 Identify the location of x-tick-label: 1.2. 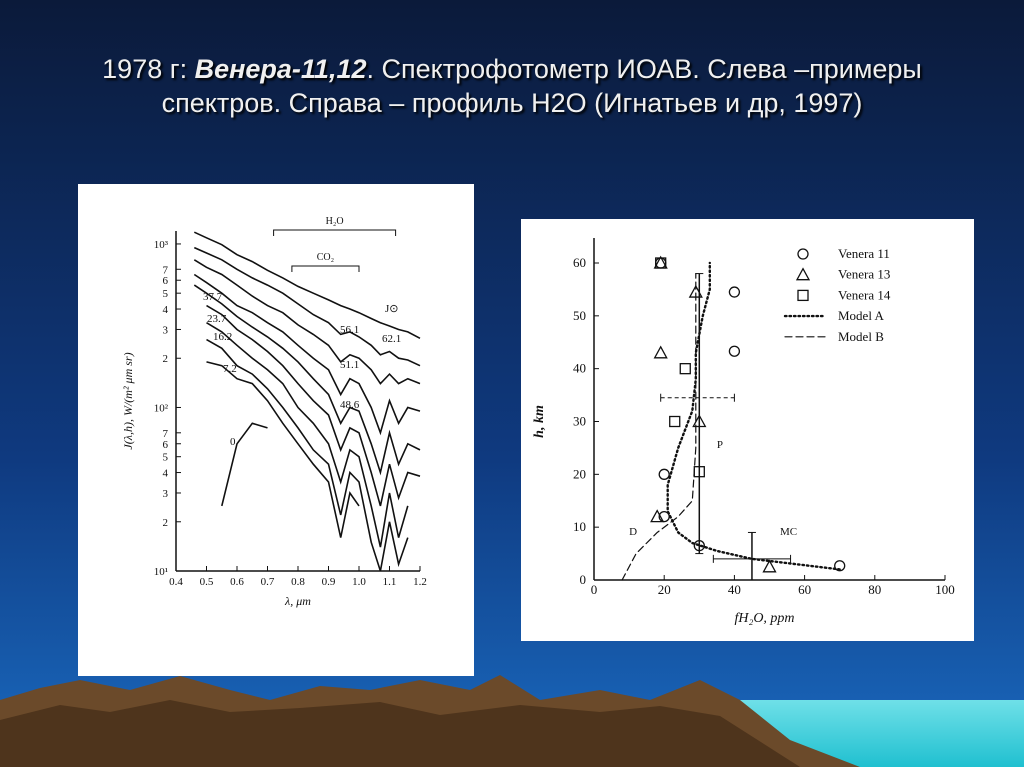
(420, 582).